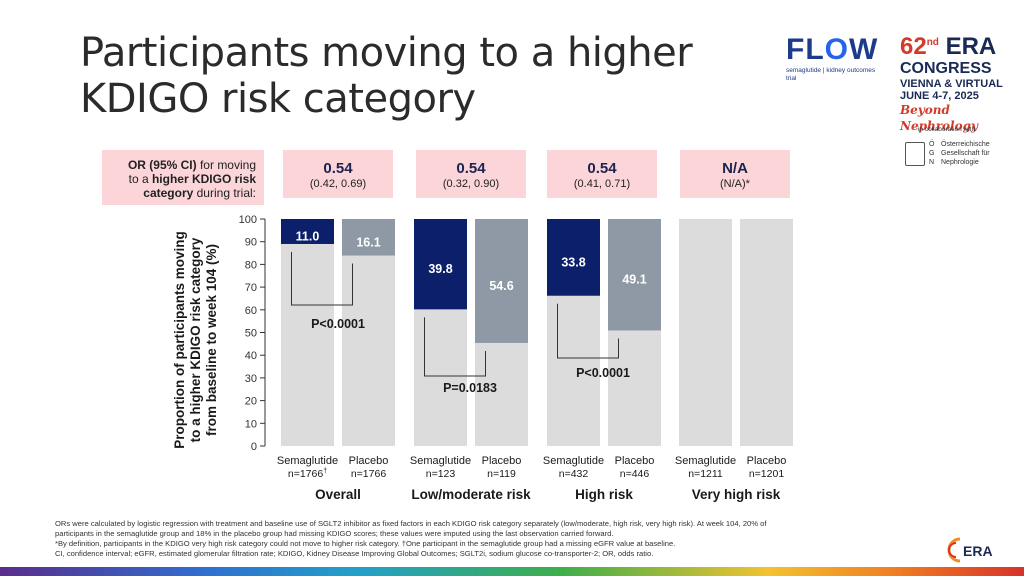 The height and width of the screenshot is (576, 1024). I want to click on or-box-overall: 0.54 (0.42, 0.69), so click(338, 174).